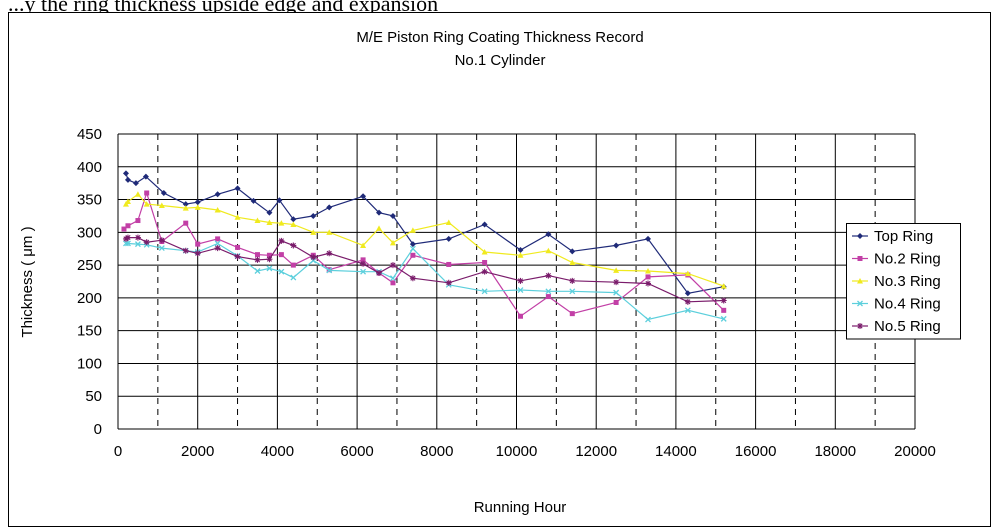 The height and width of the screenshot is (527, 999). What do you see at coordinates (89, 200) in the screenshot?
I see `y-tick-label: 350` at bounding box center [89, 200].